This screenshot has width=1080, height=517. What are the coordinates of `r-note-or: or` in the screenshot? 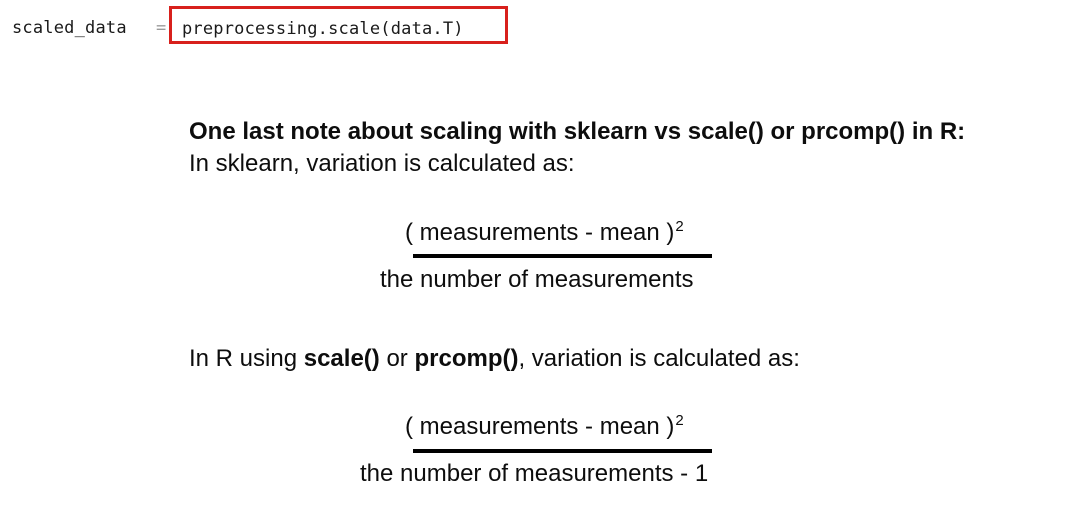 It's located at (397, 358).